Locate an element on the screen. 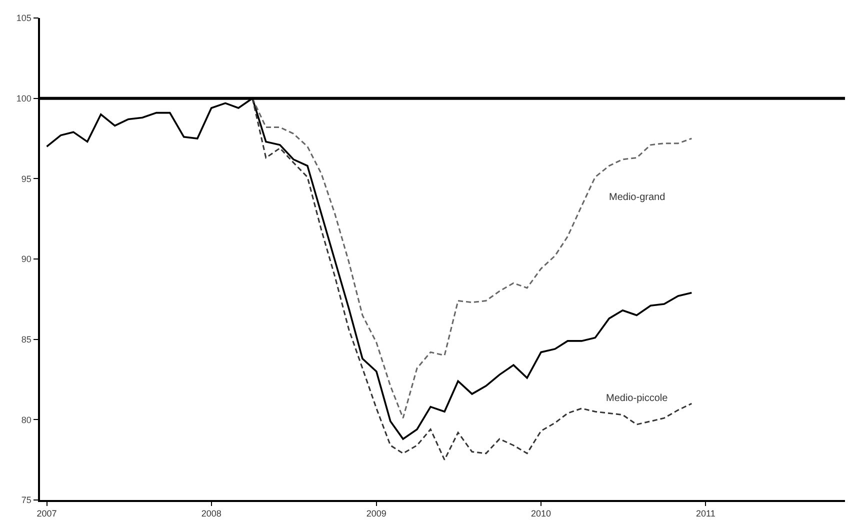 This screenshot has height=523, width=849. series-label: Medio-piccole is located at coordinates (637, 398).